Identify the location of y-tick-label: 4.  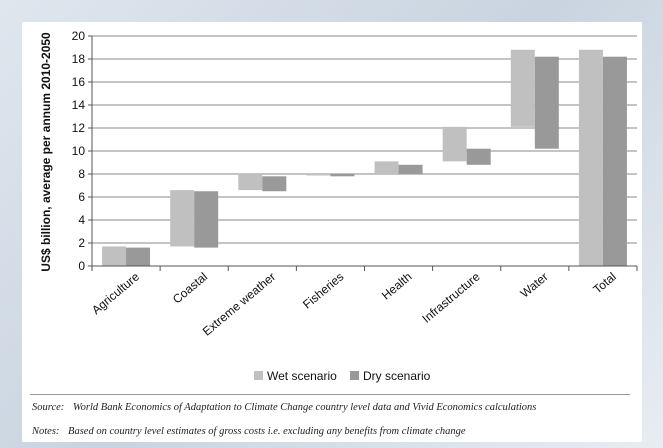
(81, 220).